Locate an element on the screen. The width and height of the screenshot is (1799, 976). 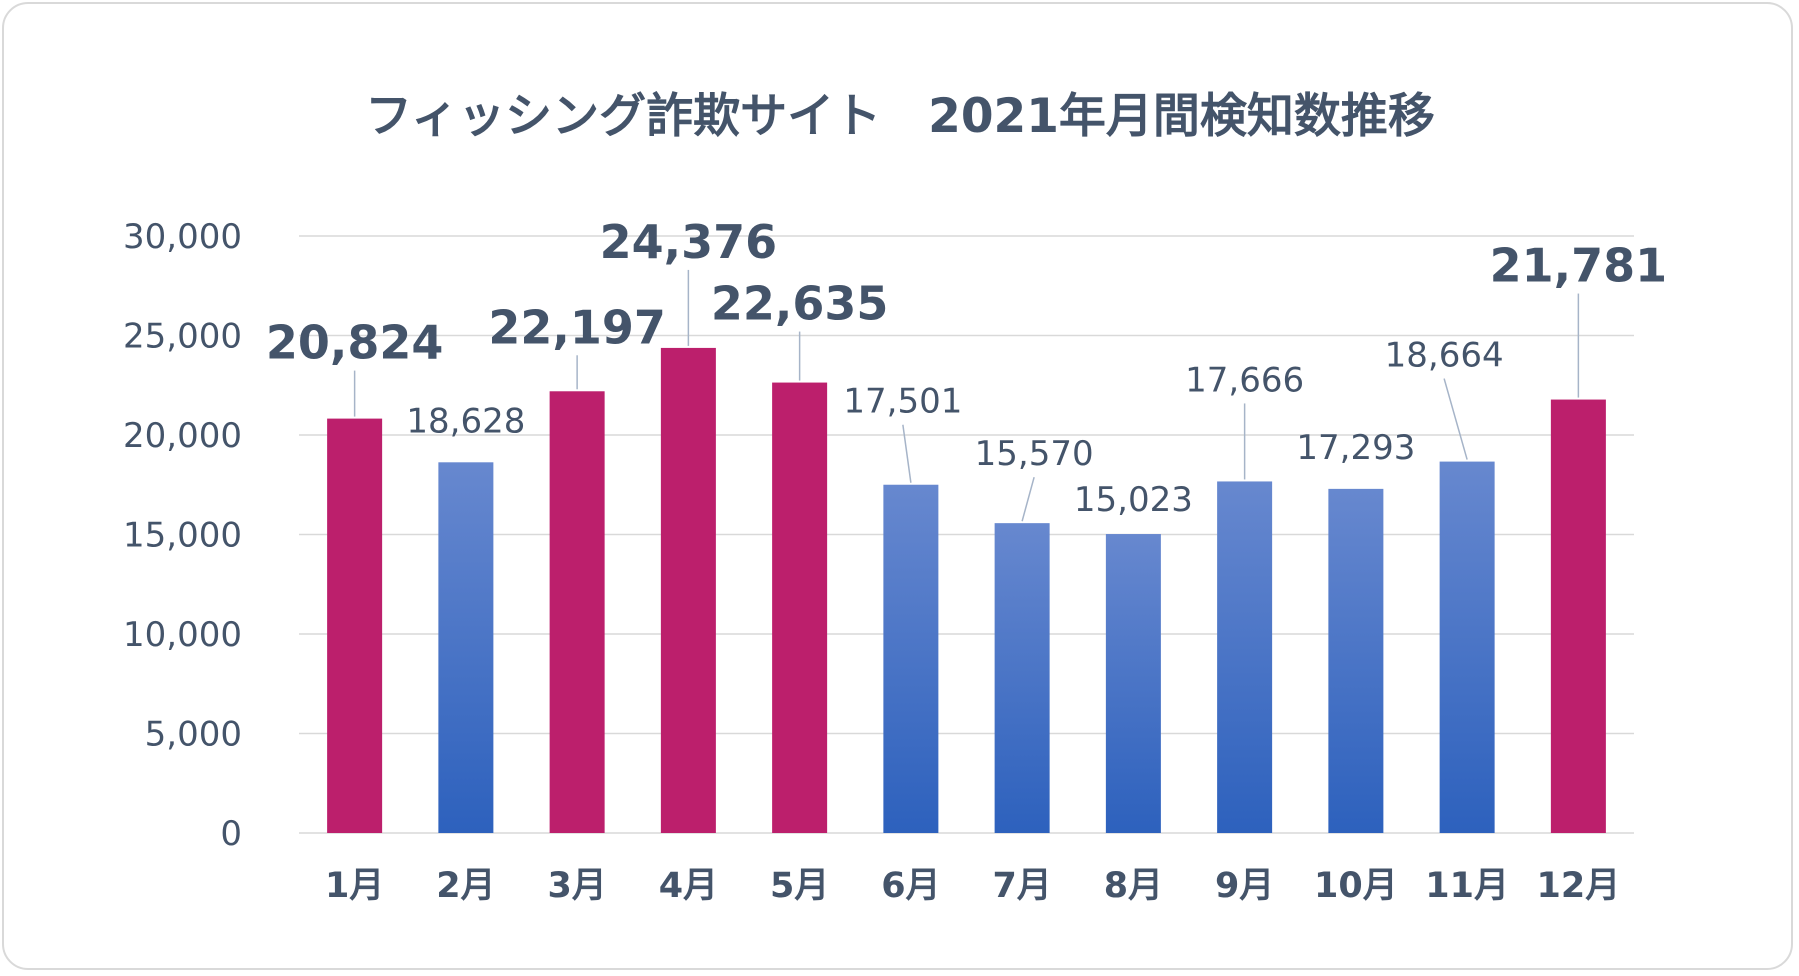
x-tick-label: 12月 is located at coordinates (1579, 886).